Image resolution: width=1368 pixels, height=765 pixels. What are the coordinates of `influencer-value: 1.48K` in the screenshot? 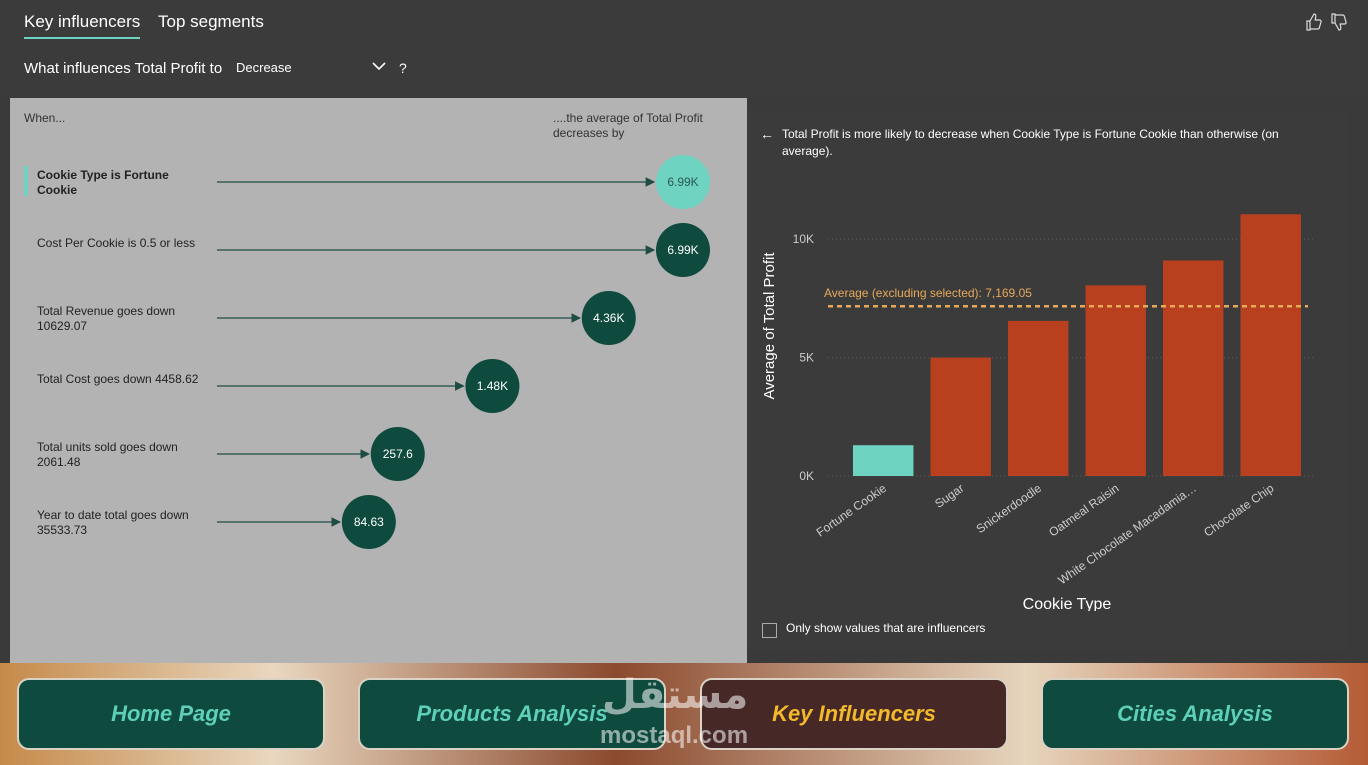 It's located at (492, 386).